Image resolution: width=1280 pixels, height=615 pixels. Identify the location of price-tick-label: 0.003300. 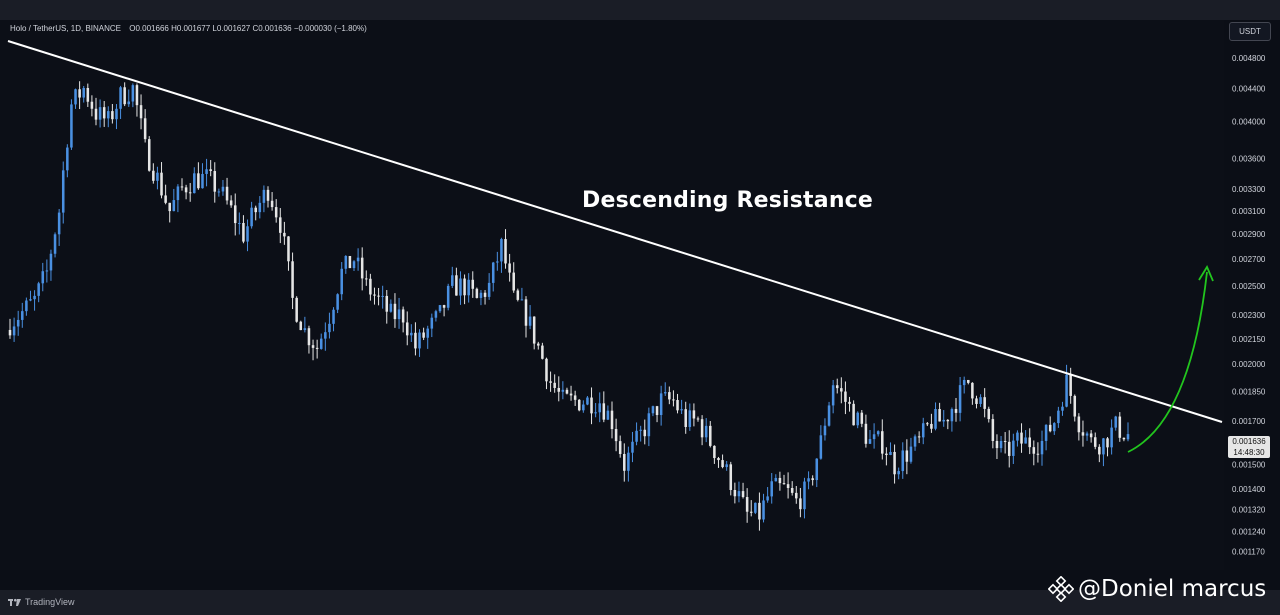
(1249, 189).